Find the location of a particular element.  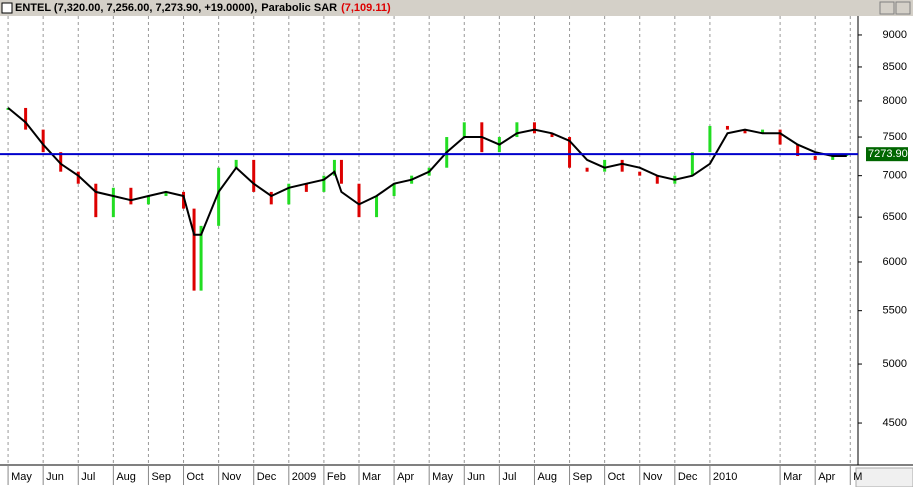

indicator-value: (7,109.11) is located at coordinates (366, 8).